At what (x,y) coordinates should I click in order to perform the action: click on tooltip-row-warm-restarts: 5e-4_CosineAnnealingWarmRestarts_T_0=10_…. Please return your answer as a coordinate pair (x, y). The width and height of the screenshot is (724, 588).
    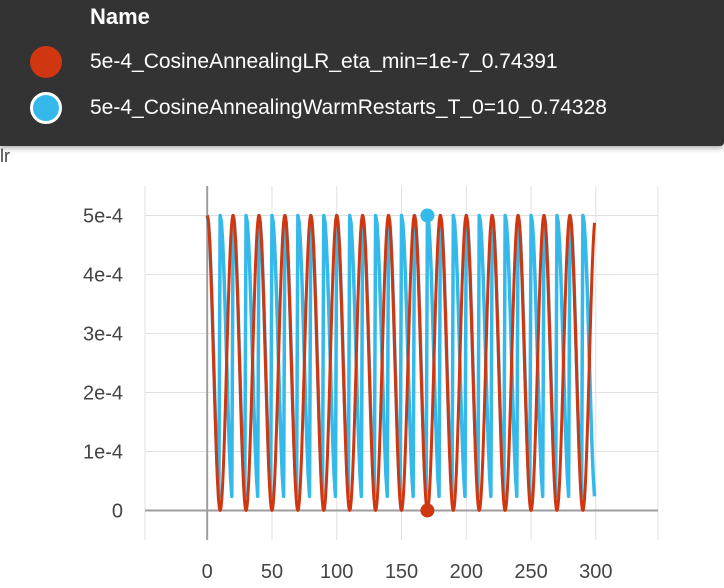
    Looking at the image, I should click on (362, 110).